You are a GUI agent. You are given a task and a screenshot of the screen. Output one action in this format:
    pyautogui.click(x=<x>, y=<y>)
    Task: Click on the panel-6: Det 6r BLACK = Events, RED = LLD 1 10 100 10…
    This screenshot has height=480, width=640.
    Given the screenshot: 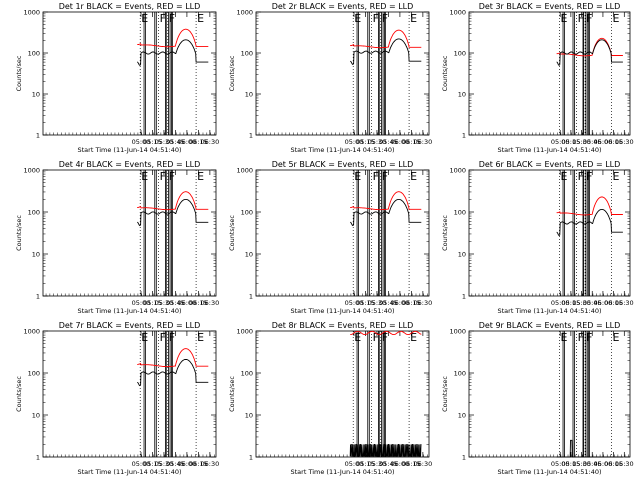 What is the action you would take?
    pyautogui.click(x=537, y=237)
    